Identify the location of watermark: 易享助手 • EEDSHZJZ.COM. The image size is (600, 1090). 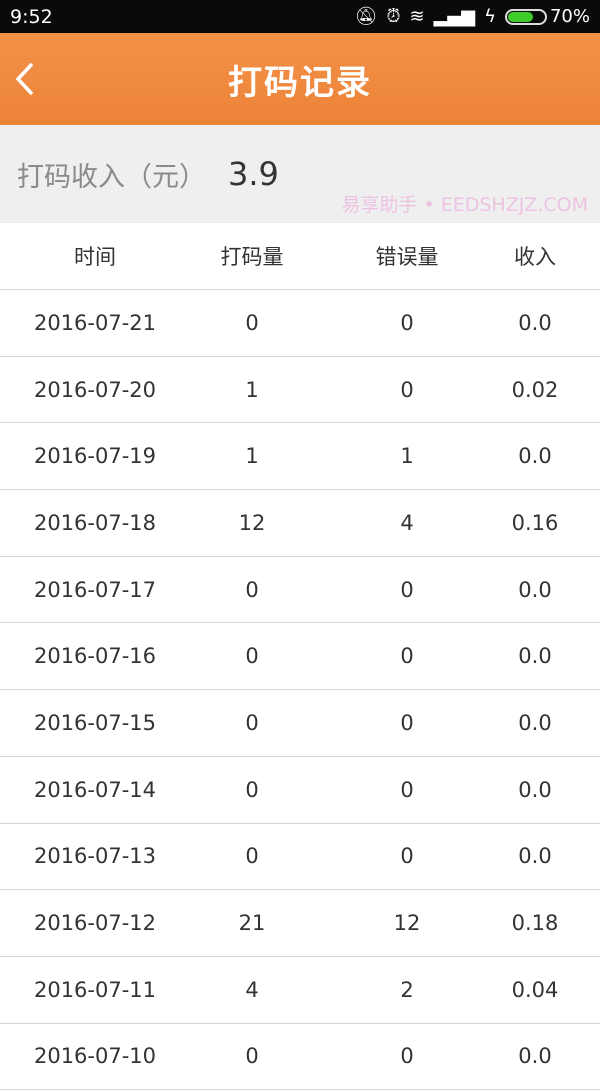
(464, 205).